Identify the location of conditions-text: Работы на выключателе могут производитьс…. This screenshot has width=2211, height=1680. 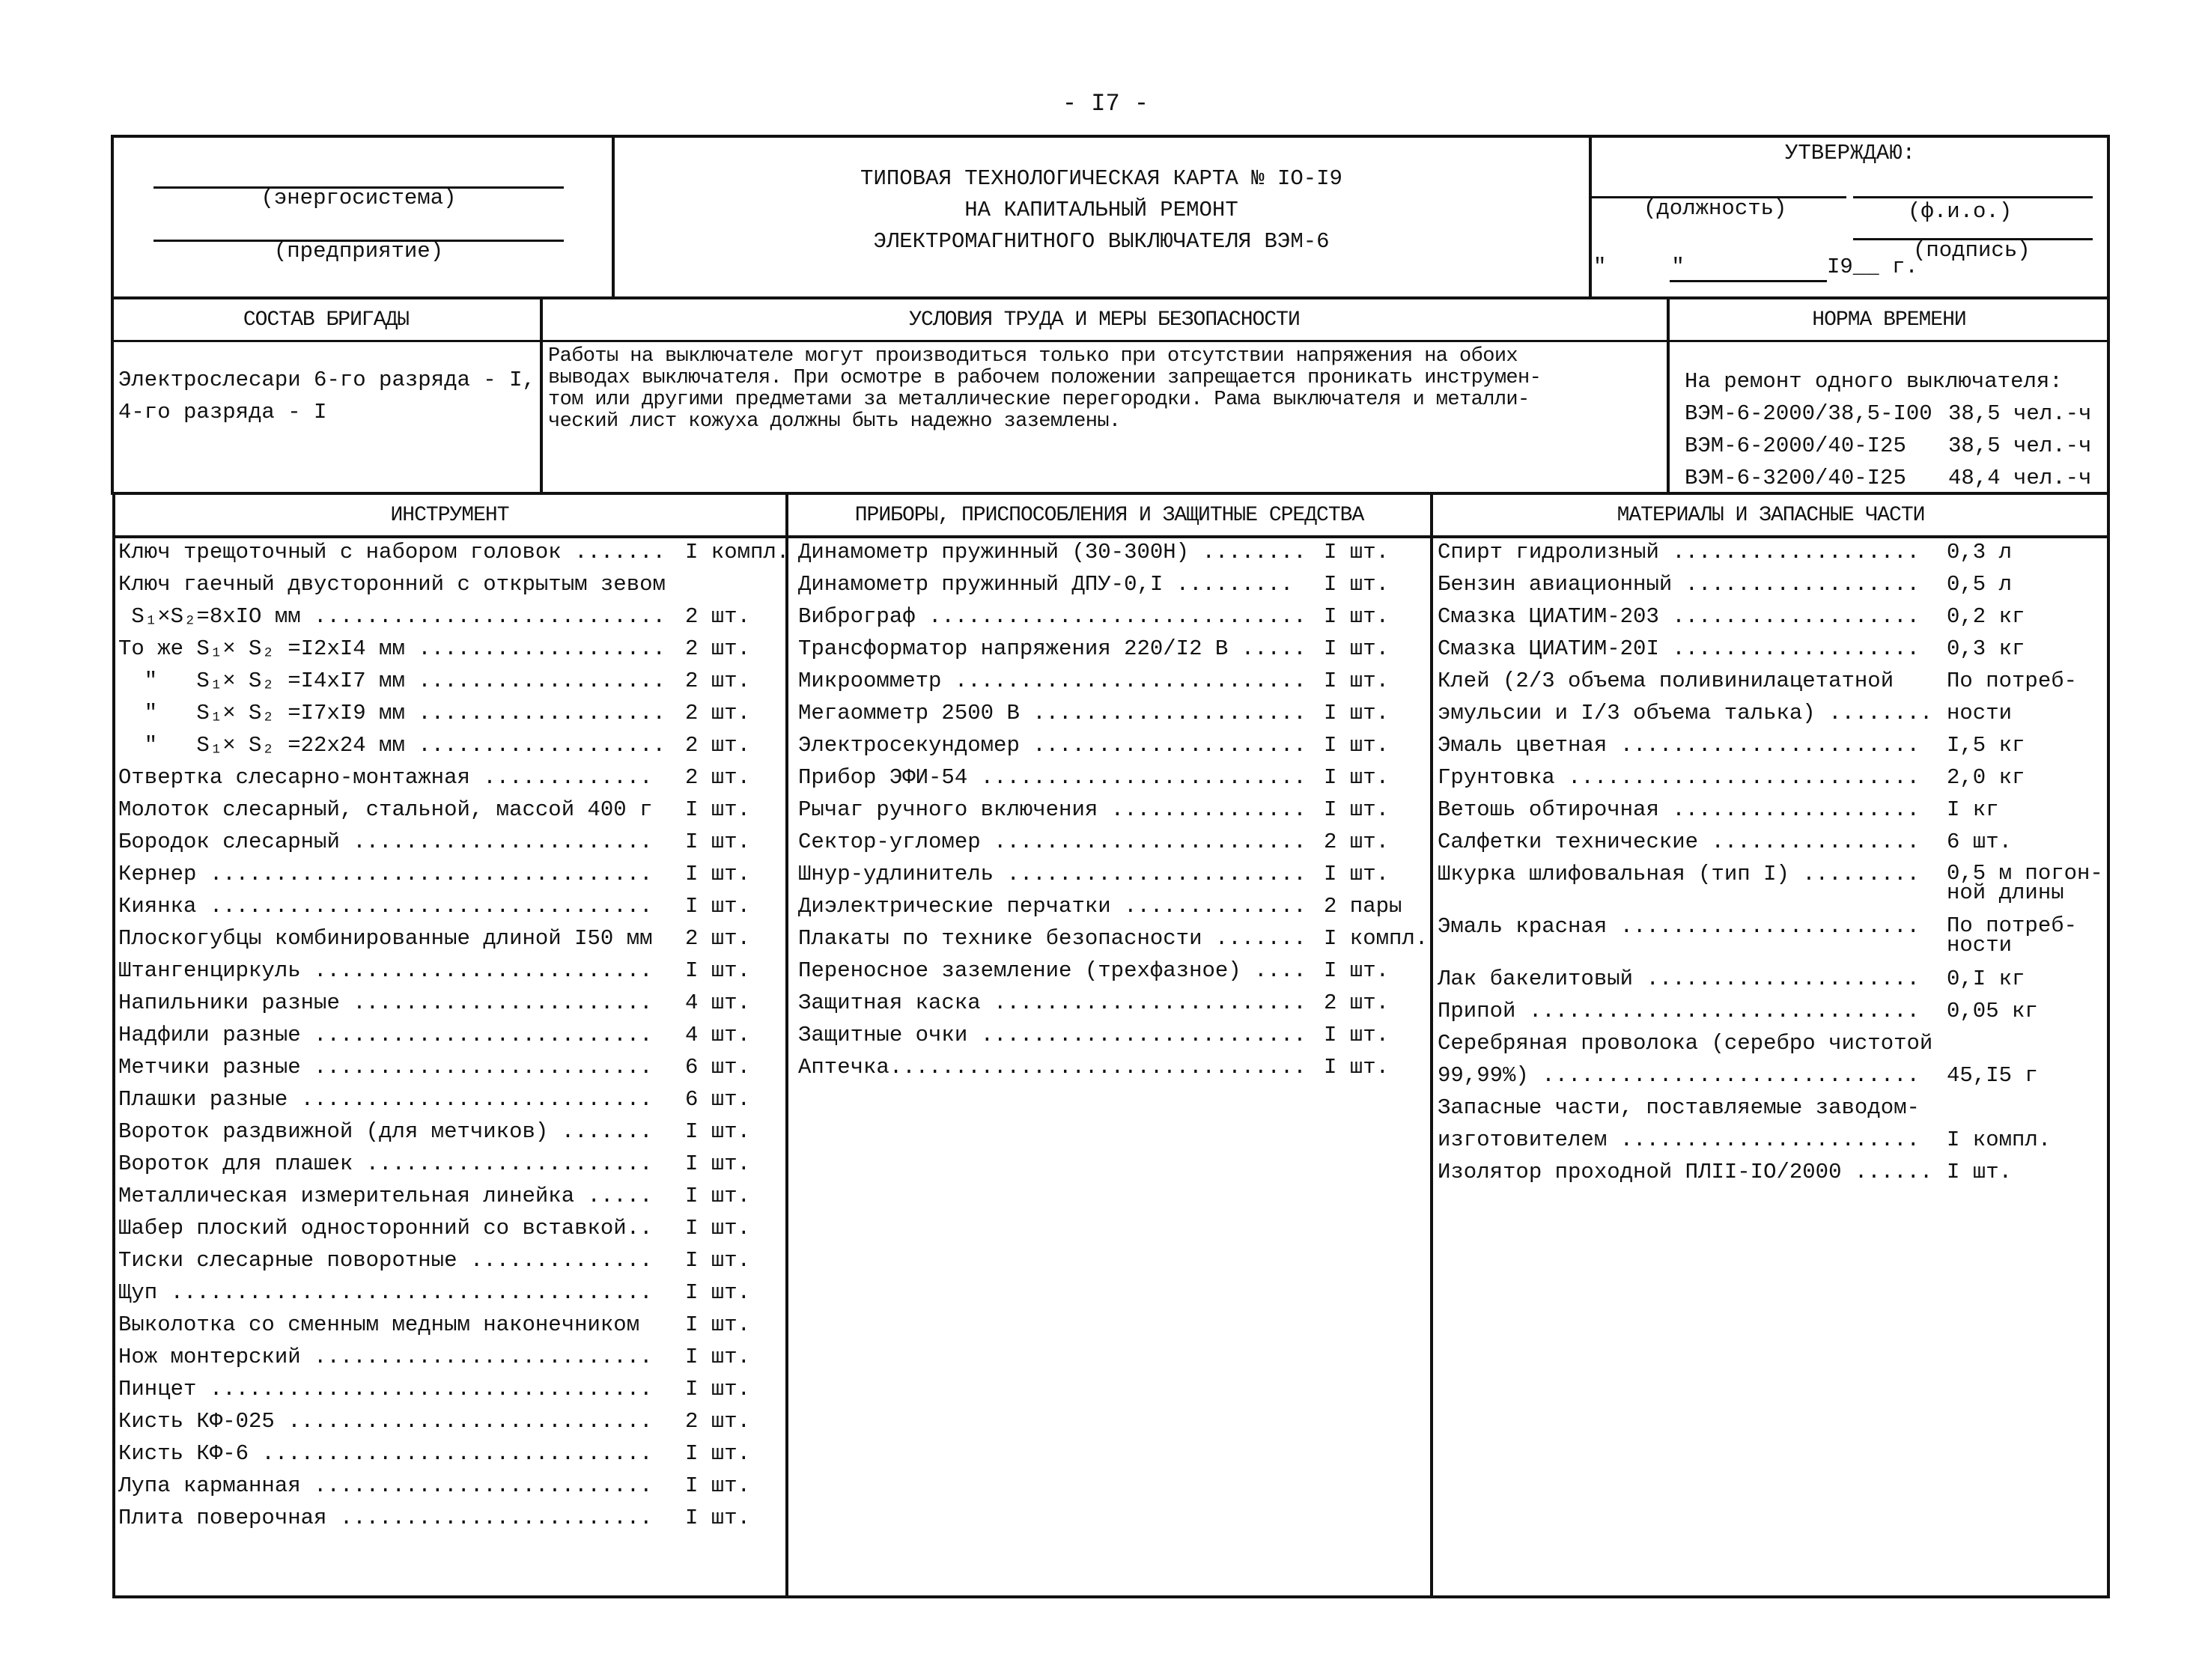
(1045, 389).